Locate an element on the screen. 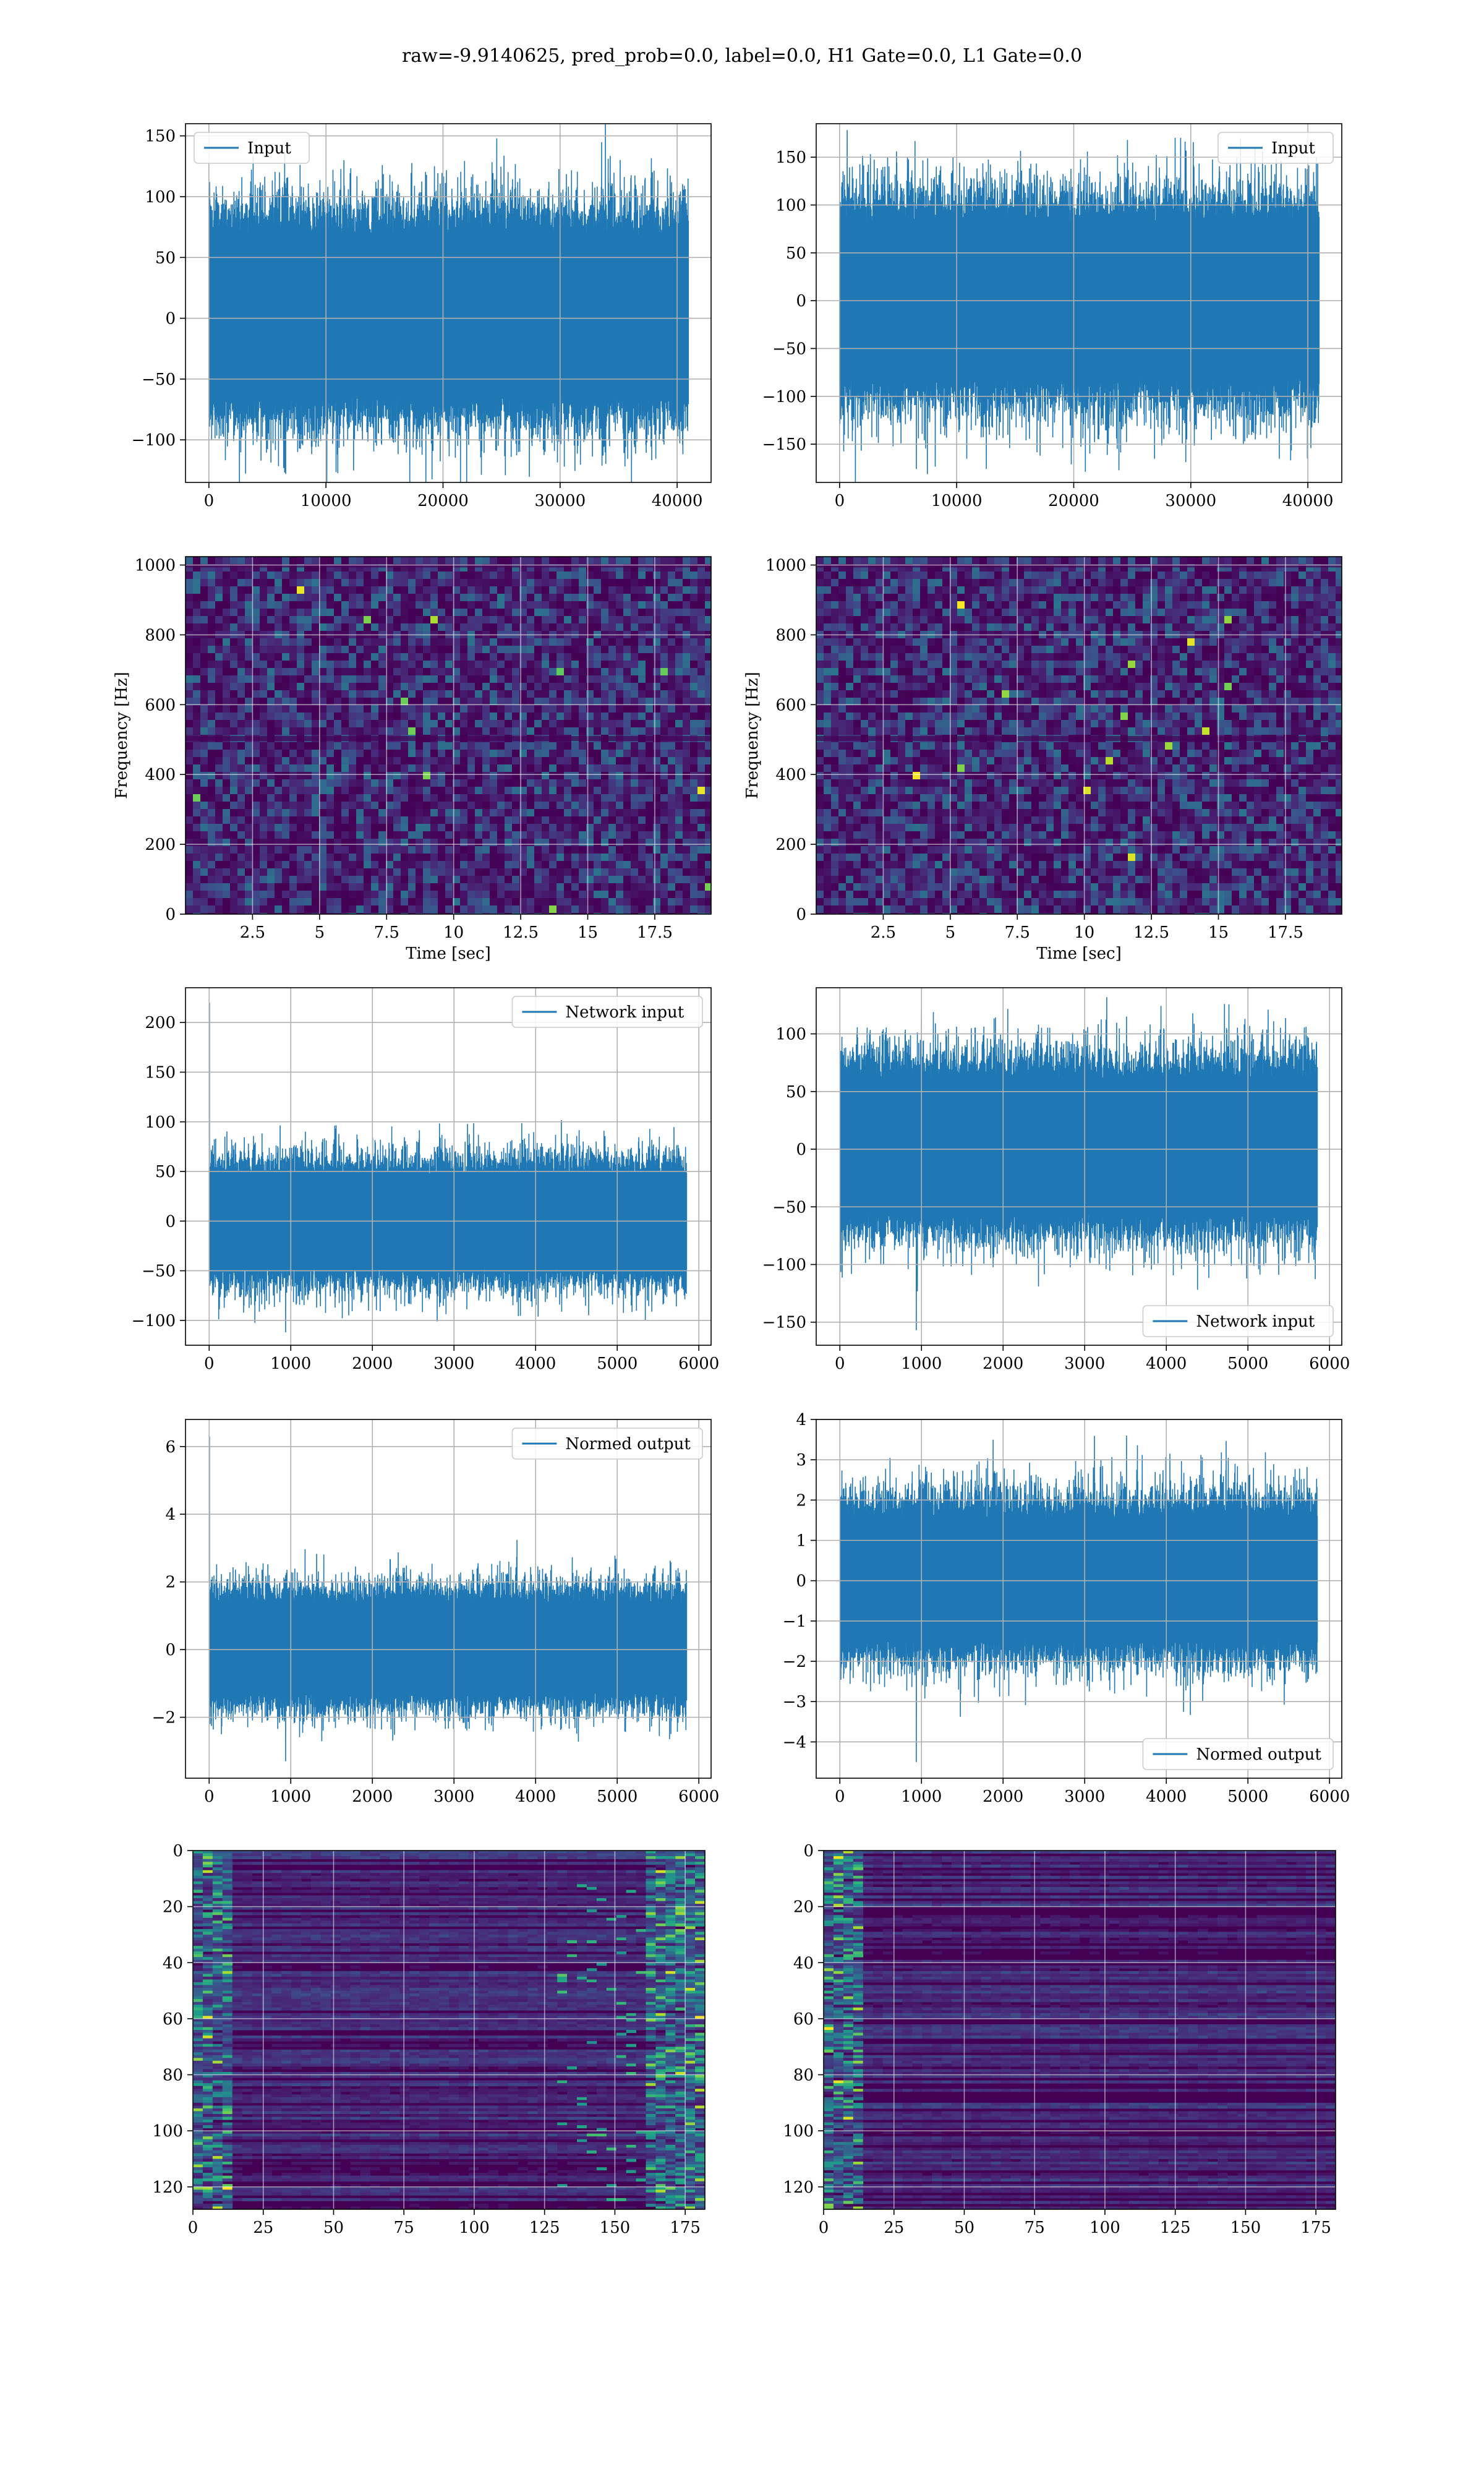 The image size is (1484, 2474). h1-input-xtick-label: 20000 is located at coordinates (443, 501).